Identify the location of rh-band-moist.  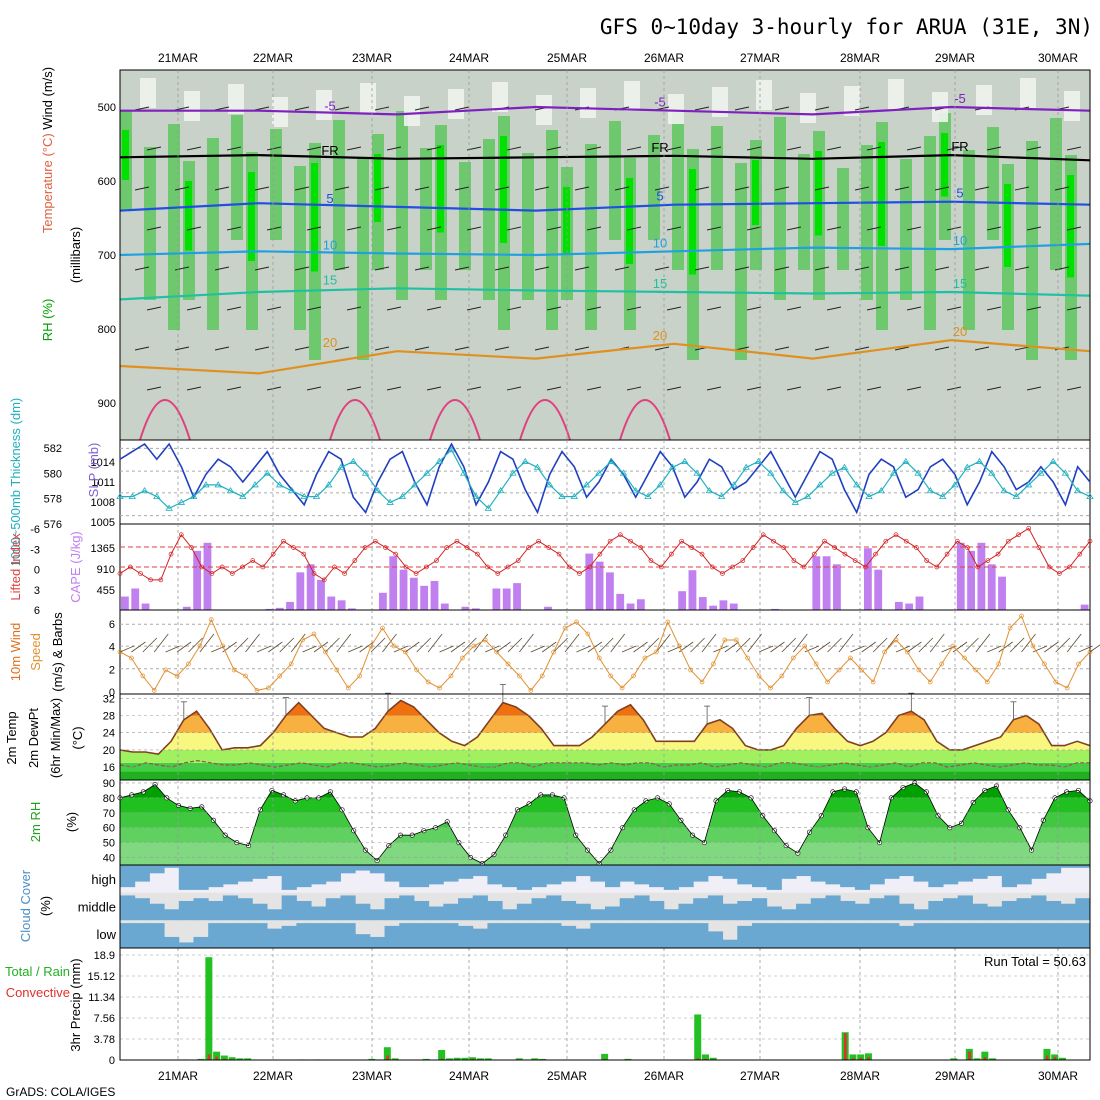
(314, 217).